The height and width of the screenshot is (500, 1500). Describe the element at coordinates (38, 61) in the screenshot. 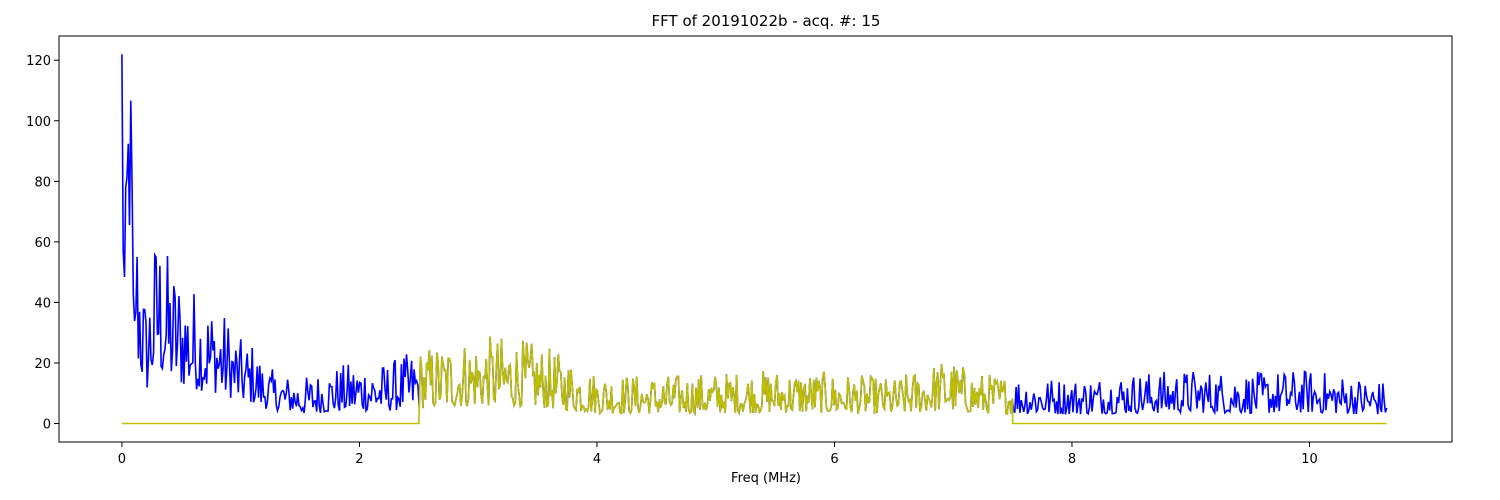

I see `y-tick-label: 120` at that location.